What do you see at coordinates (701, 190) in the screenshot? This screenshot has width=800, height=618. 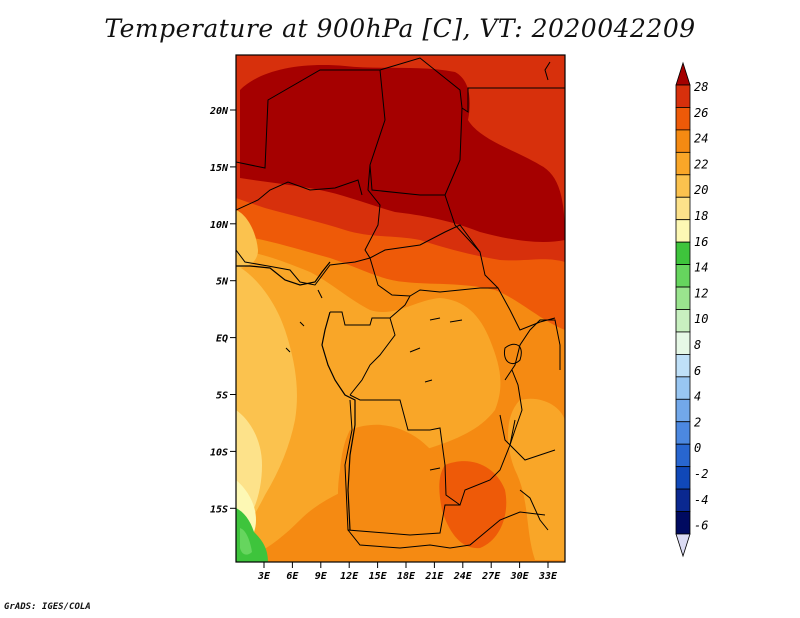 I see `colorbar-label: 20` at bounding box center [701, 190].